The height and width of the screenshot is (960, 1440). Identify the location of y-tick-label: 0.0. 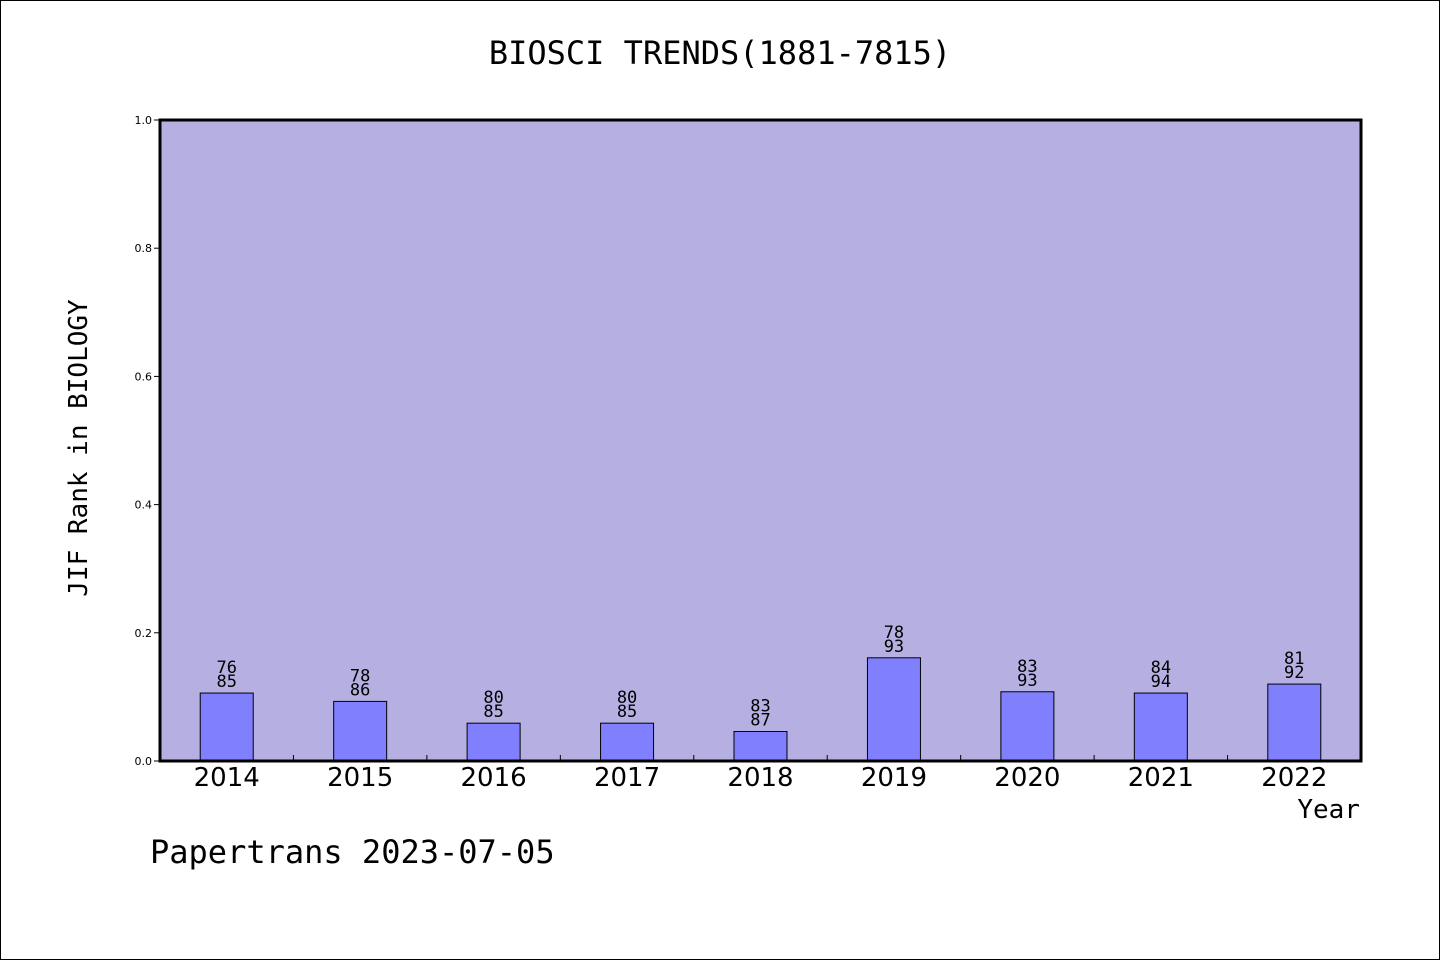
(144, 761).